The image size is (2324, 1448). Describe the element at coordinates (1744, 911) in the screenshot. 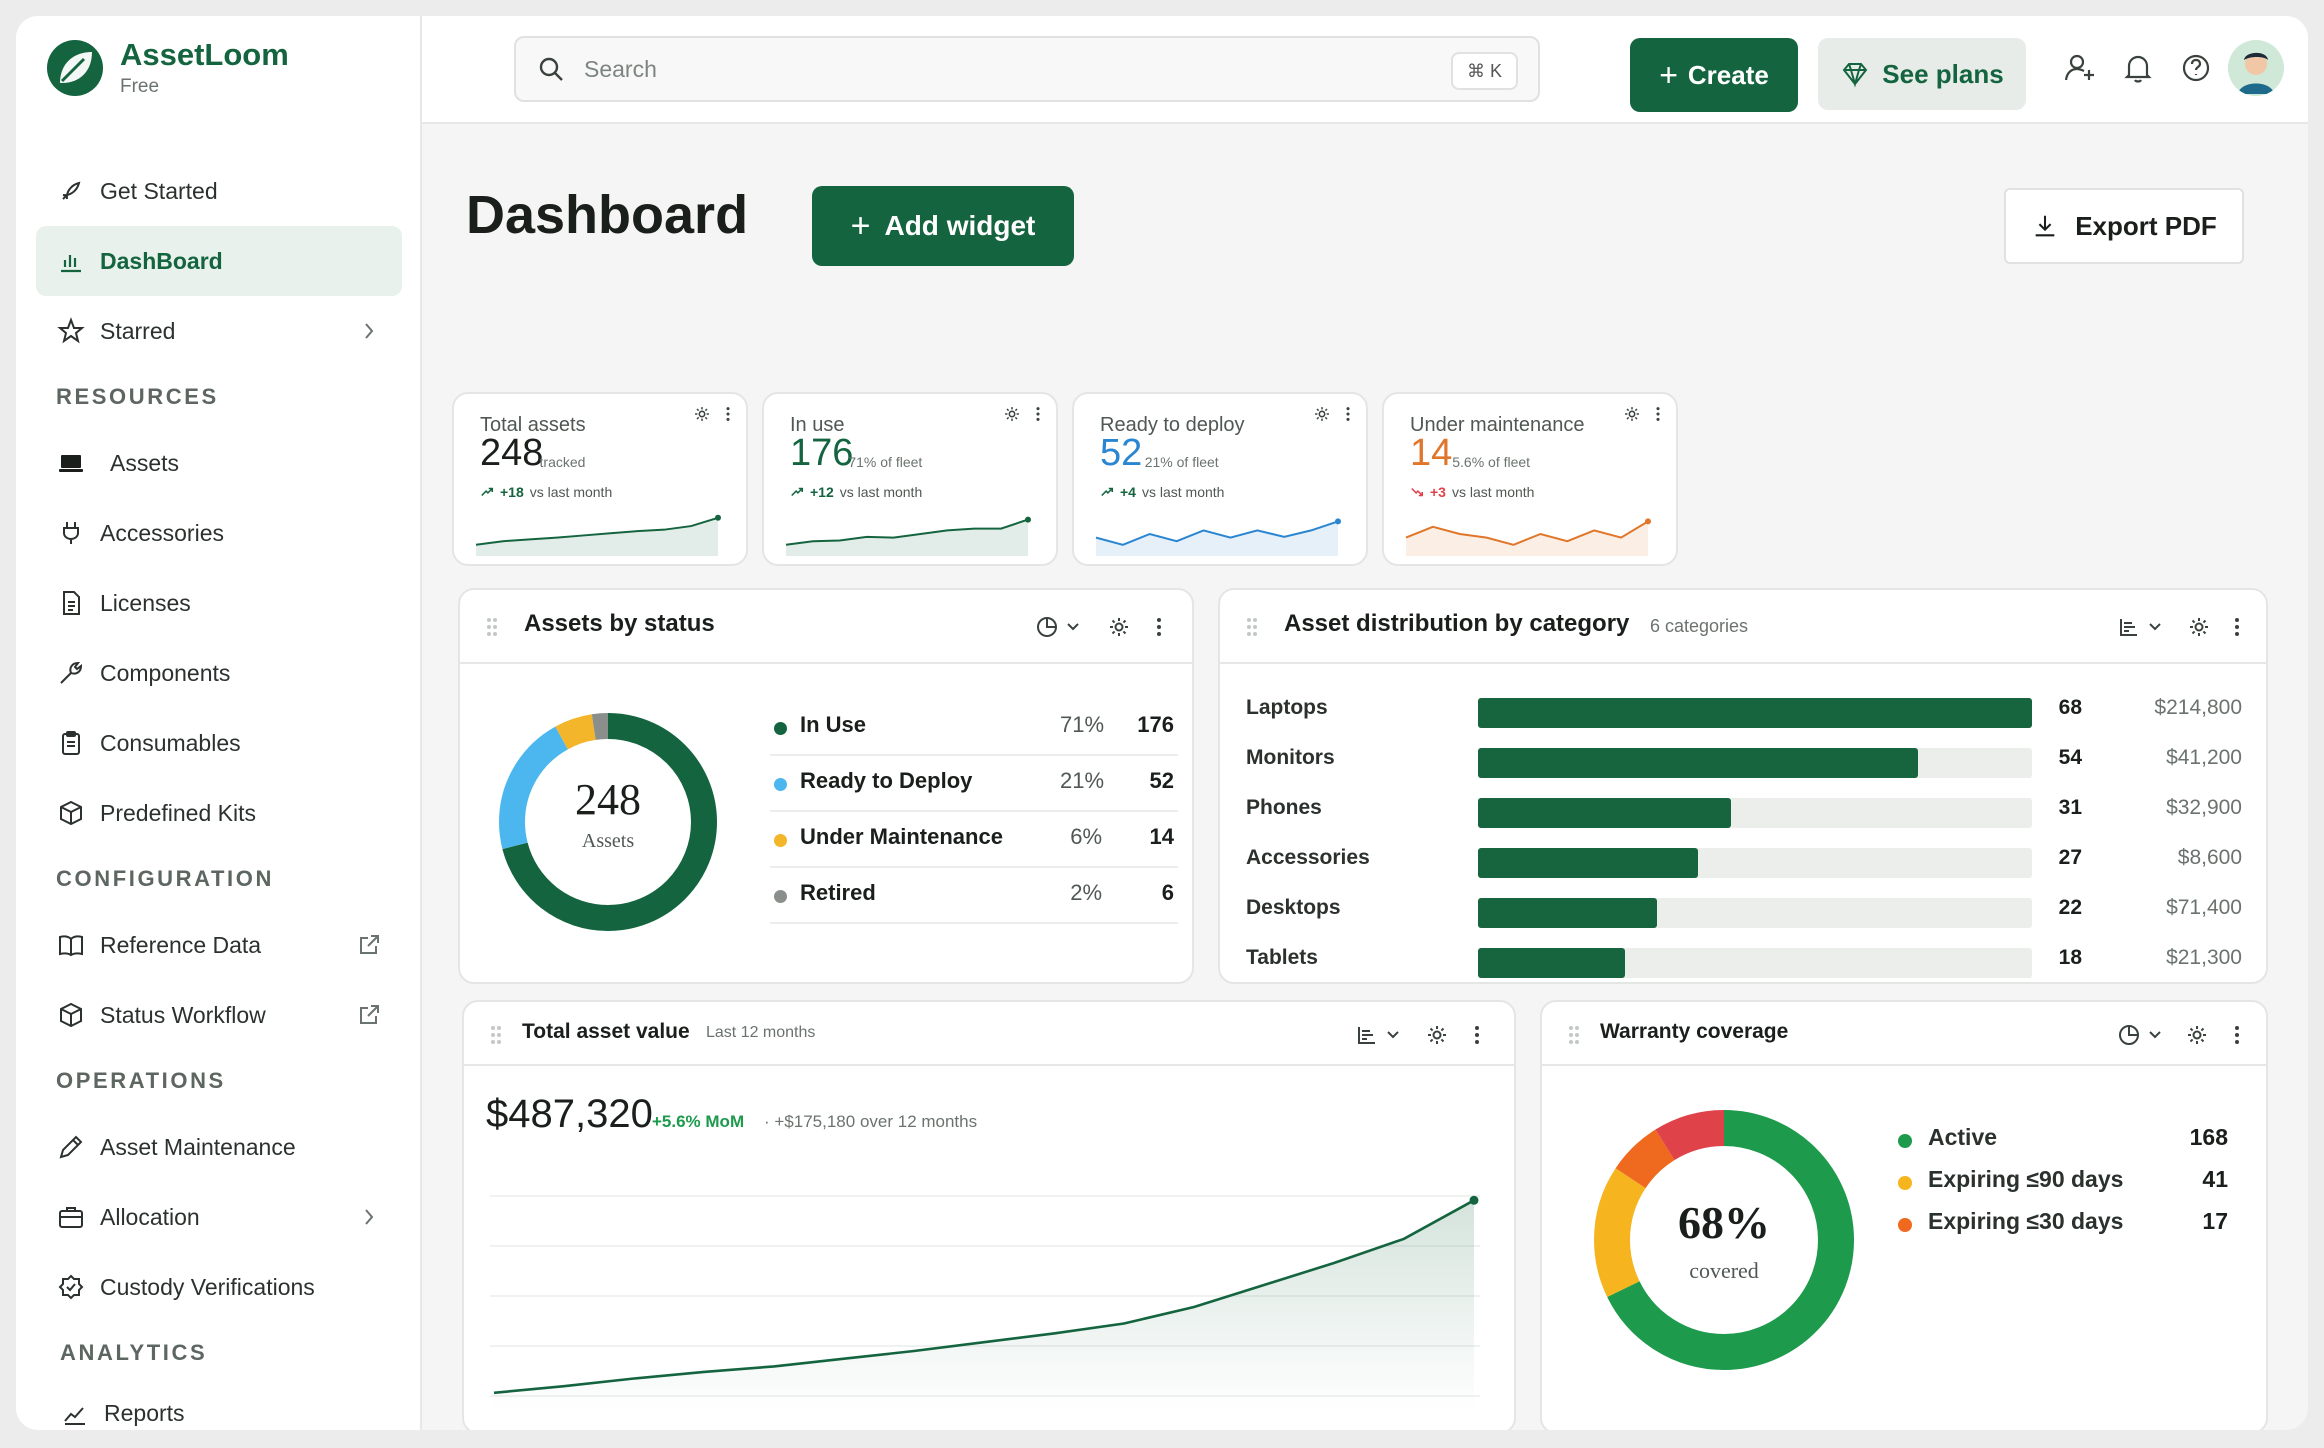

I see `category-row: Desktops 22 $71,400` at that location.